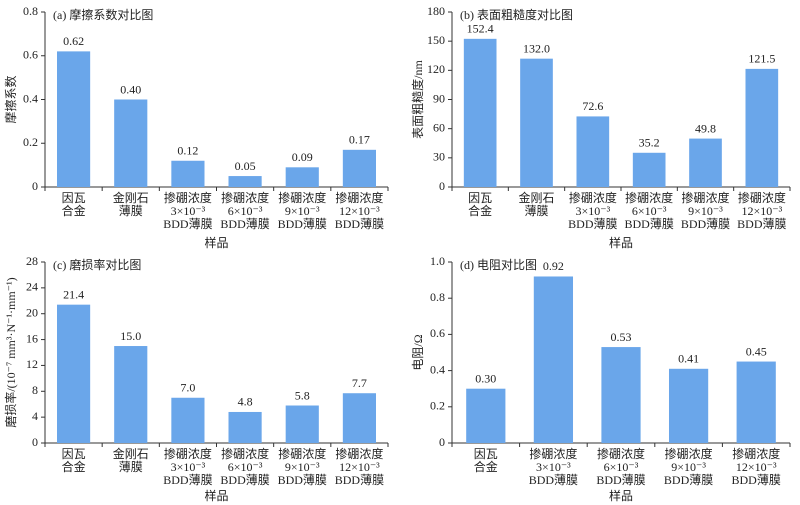 The image size is (800, 505). I want to click on y-tick-label: 90, so click(439, 98).